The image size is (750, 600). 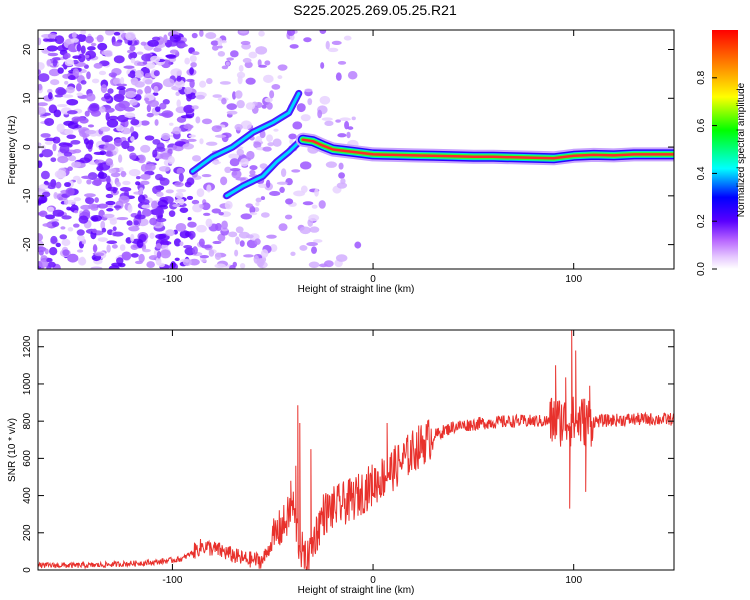 I want to click on page-title: S225.2025.269.05.25.R21, so click(x=375, y=10).